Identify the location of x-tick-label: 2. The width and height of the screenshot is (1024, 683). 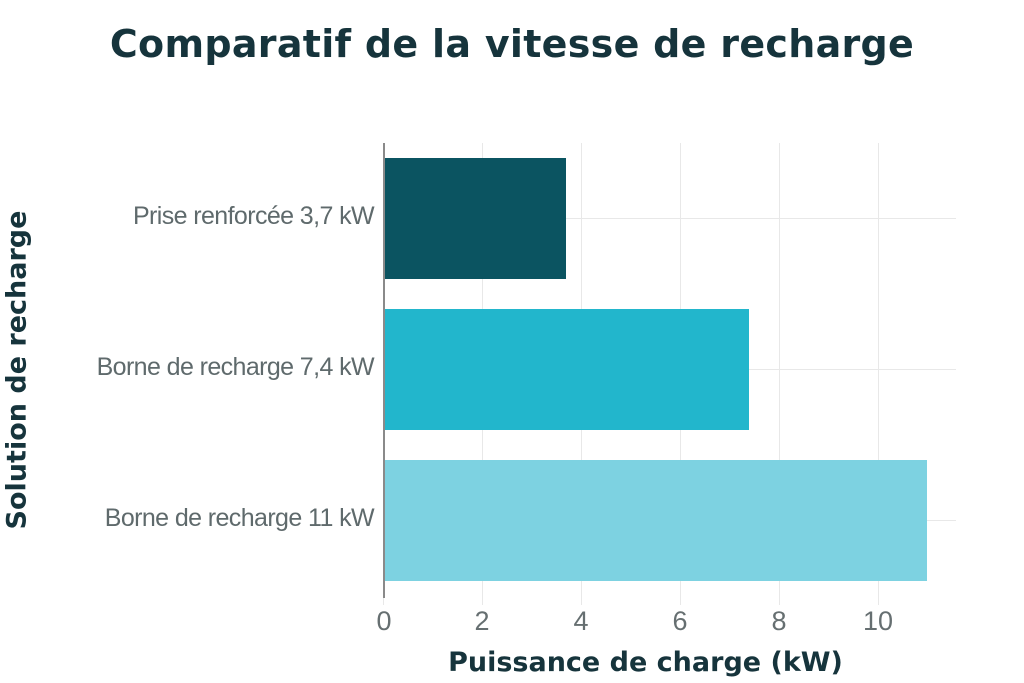
(482, 621).